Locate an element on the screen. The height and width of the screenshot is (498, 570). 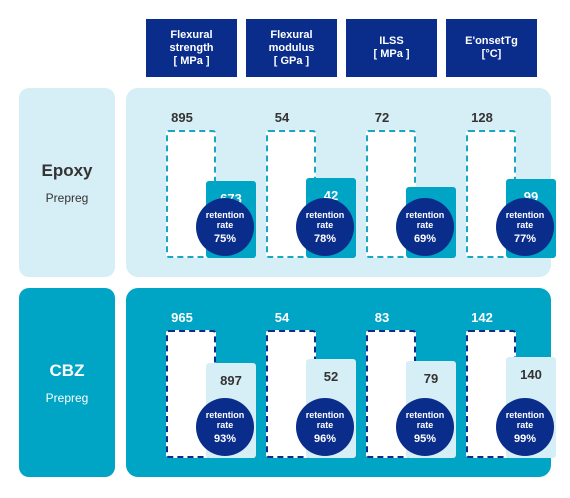
retention-badge-flexural-modulus: retention rate 78% is located at coordinates (325, 227).